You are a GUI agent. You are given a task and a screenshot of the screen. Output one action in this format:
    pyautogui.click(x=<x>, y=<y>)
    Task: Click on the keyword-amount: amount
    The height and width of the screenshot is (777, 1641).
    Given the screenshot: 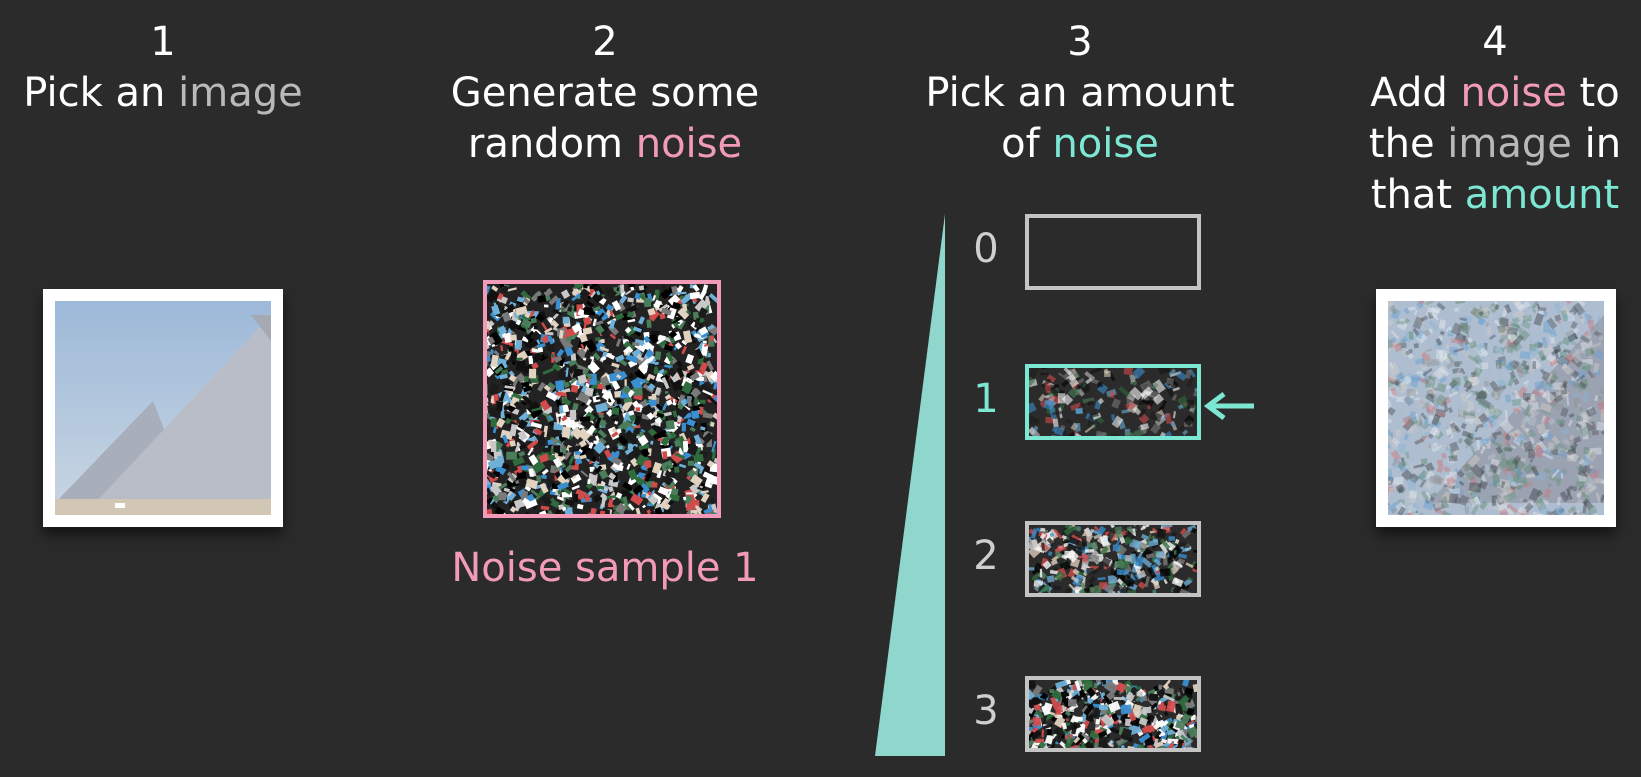 What is the action you would take?
    pyautogui.click(x=1542, y=195)
    